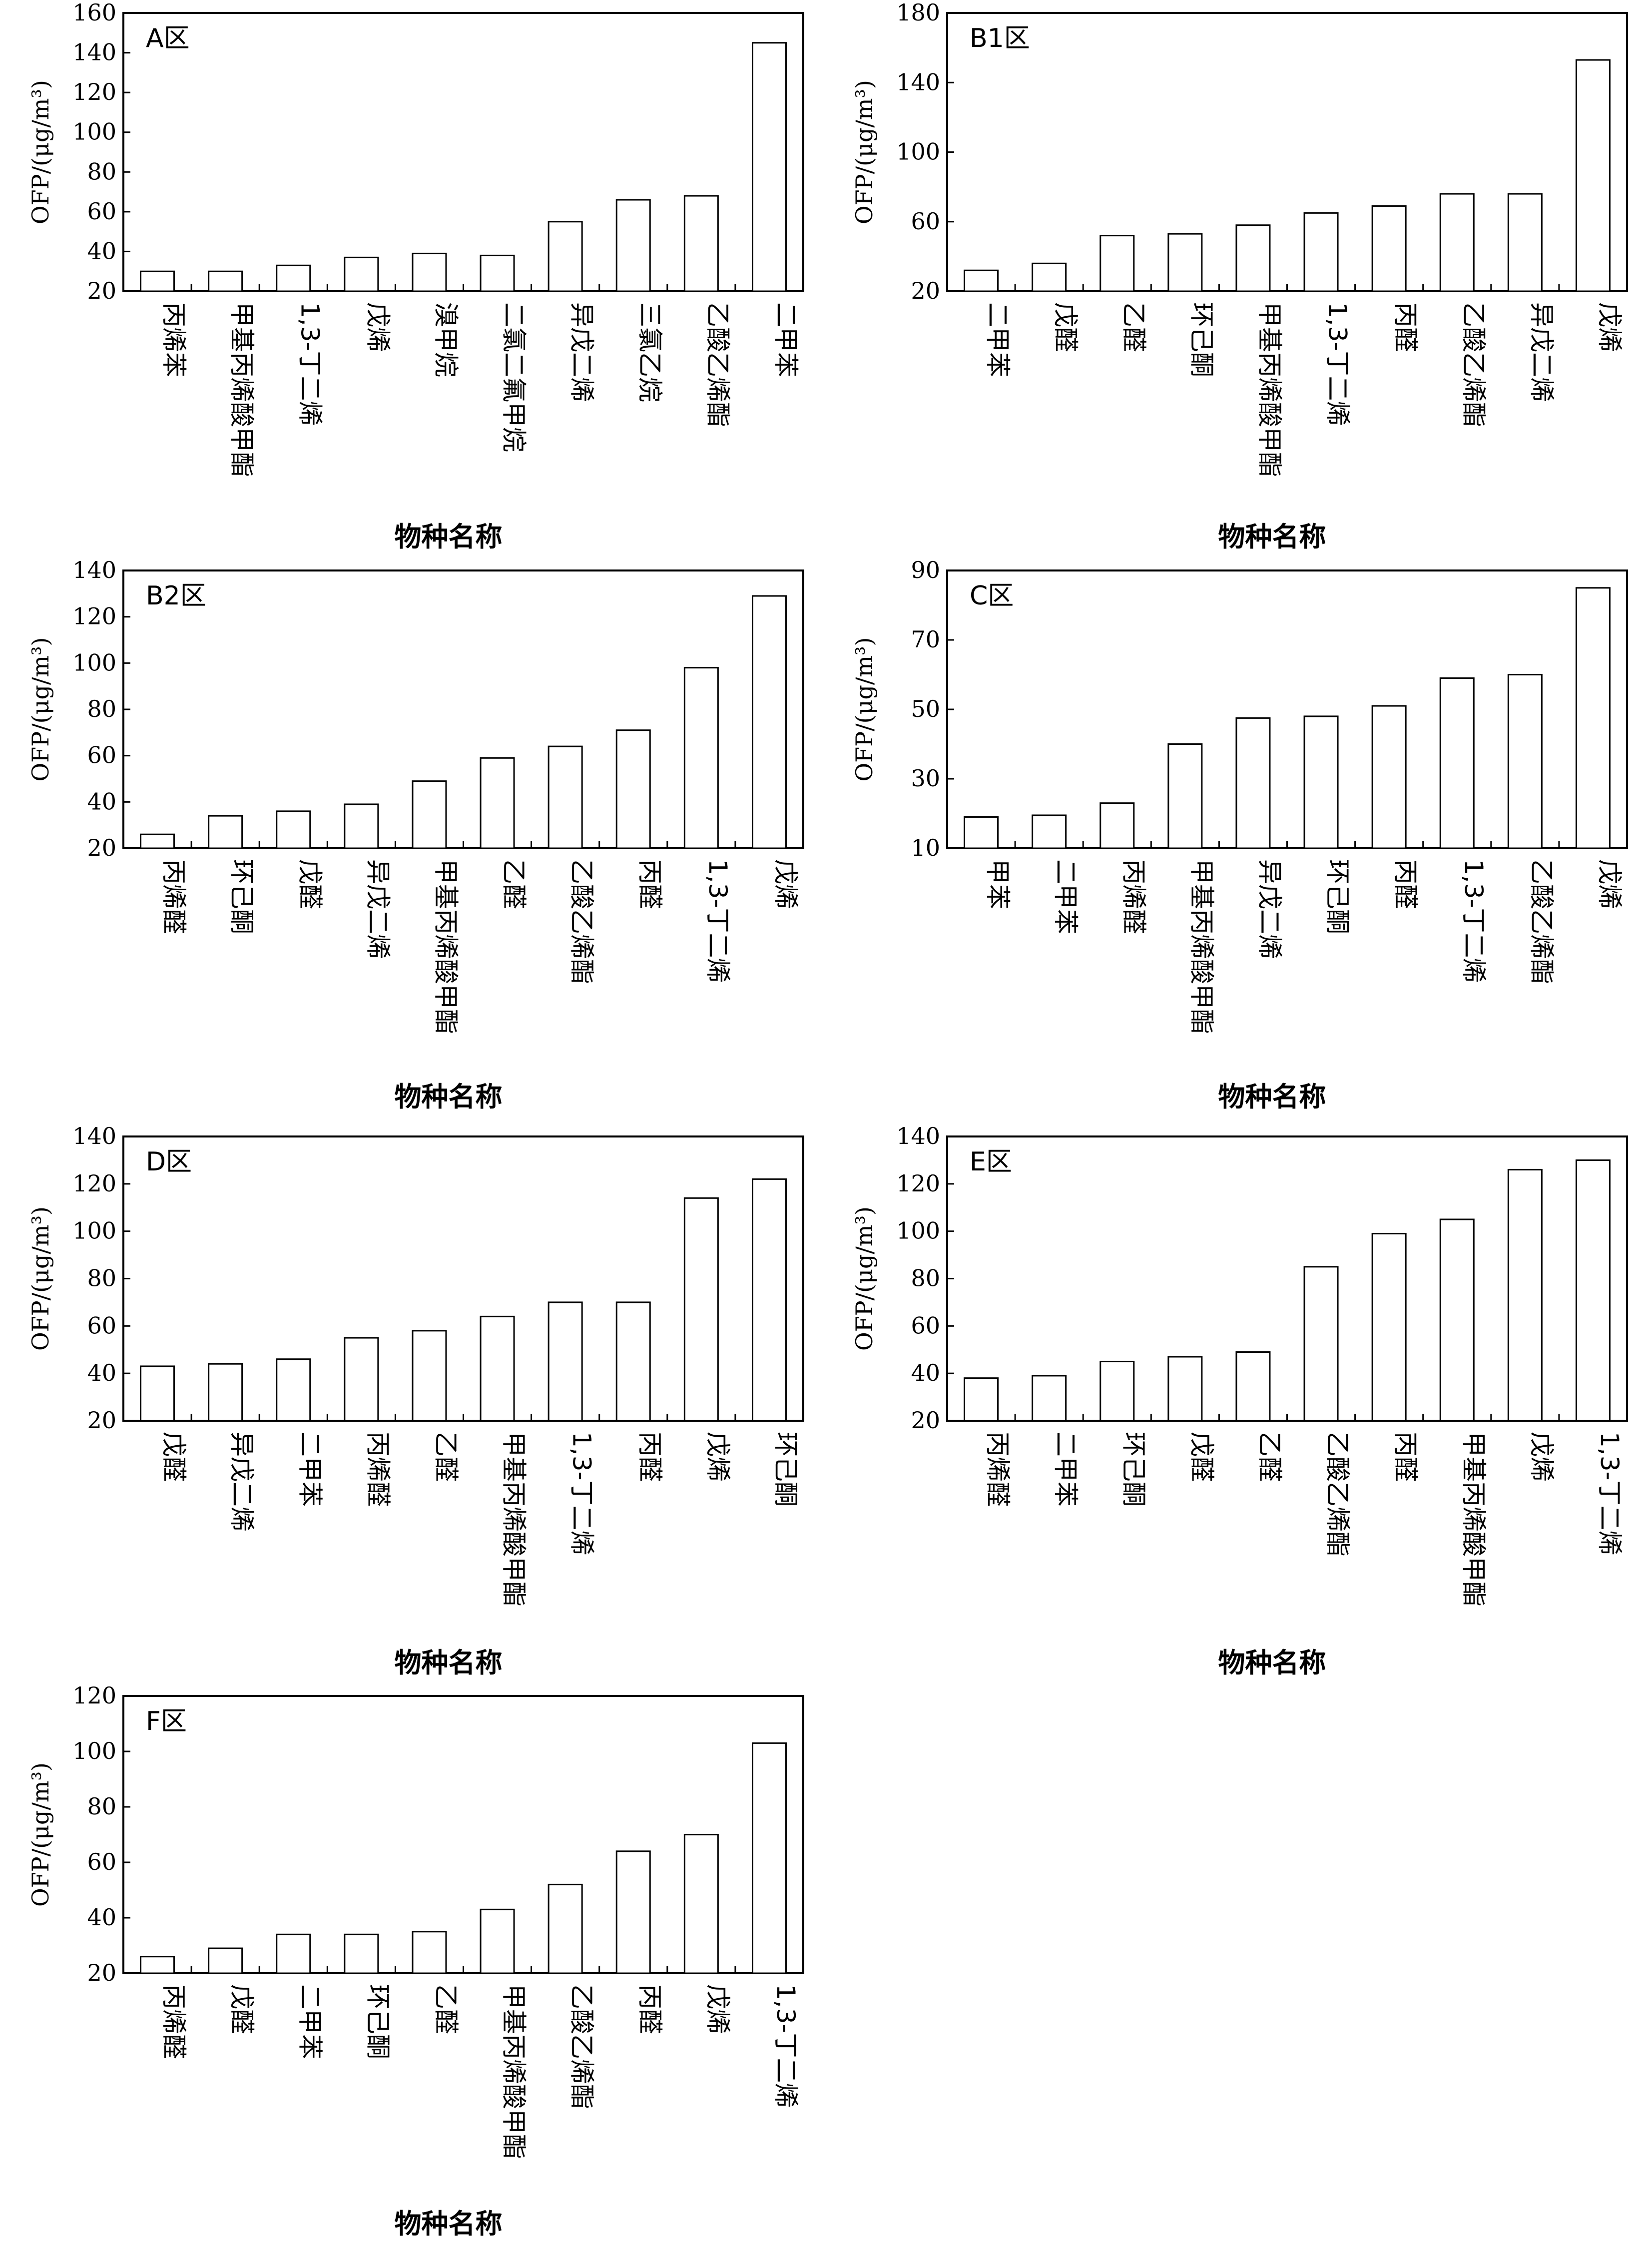 This screenshot has width=1652, height=2242. What do you see at coordinates (997, 884) in the screenshot?
I see `category-label: 甲苯` at bounding box center [997, 884].